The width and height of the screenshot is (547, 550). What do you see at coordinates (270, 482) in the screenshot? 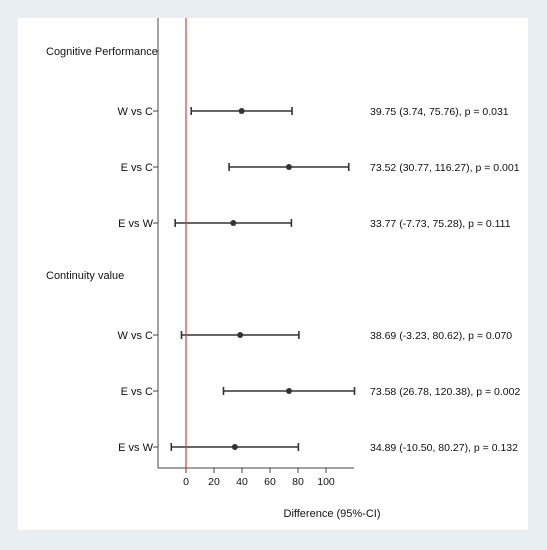
I see `x-tick-label: 60` at bounding box center [270, 482].